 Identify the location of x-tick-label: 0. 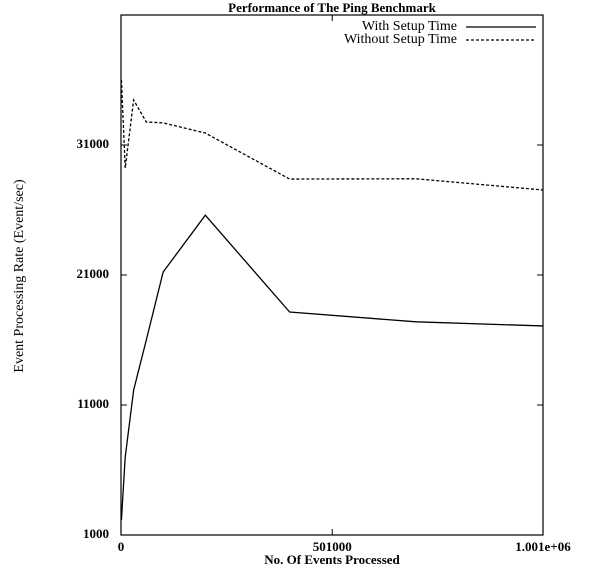
(121, 546).